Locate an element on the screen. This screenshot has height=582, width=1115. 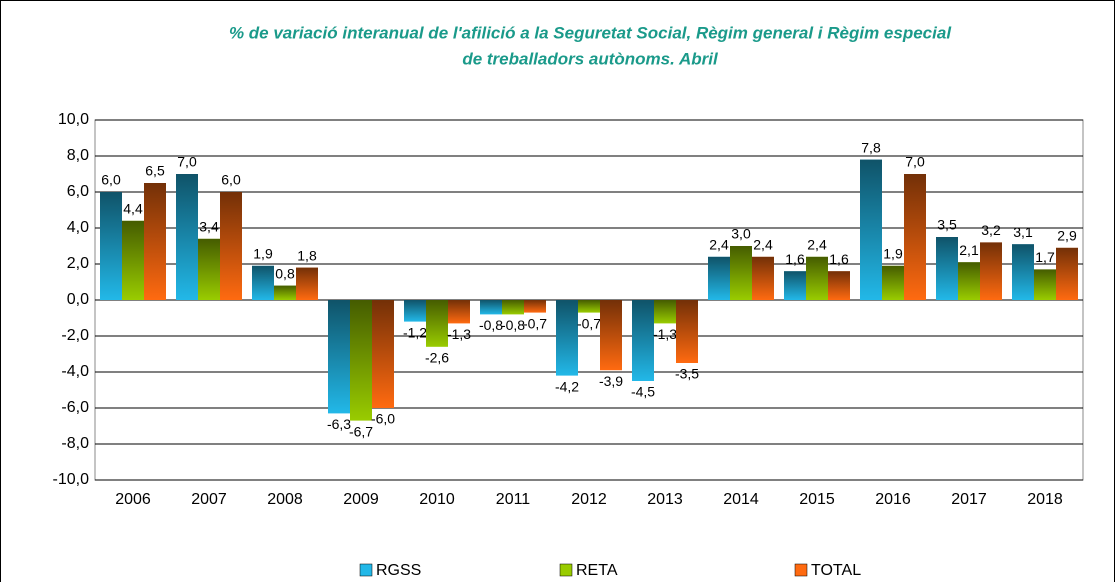
y-tick-label: 4,0 is located at coordinates (78, 227).